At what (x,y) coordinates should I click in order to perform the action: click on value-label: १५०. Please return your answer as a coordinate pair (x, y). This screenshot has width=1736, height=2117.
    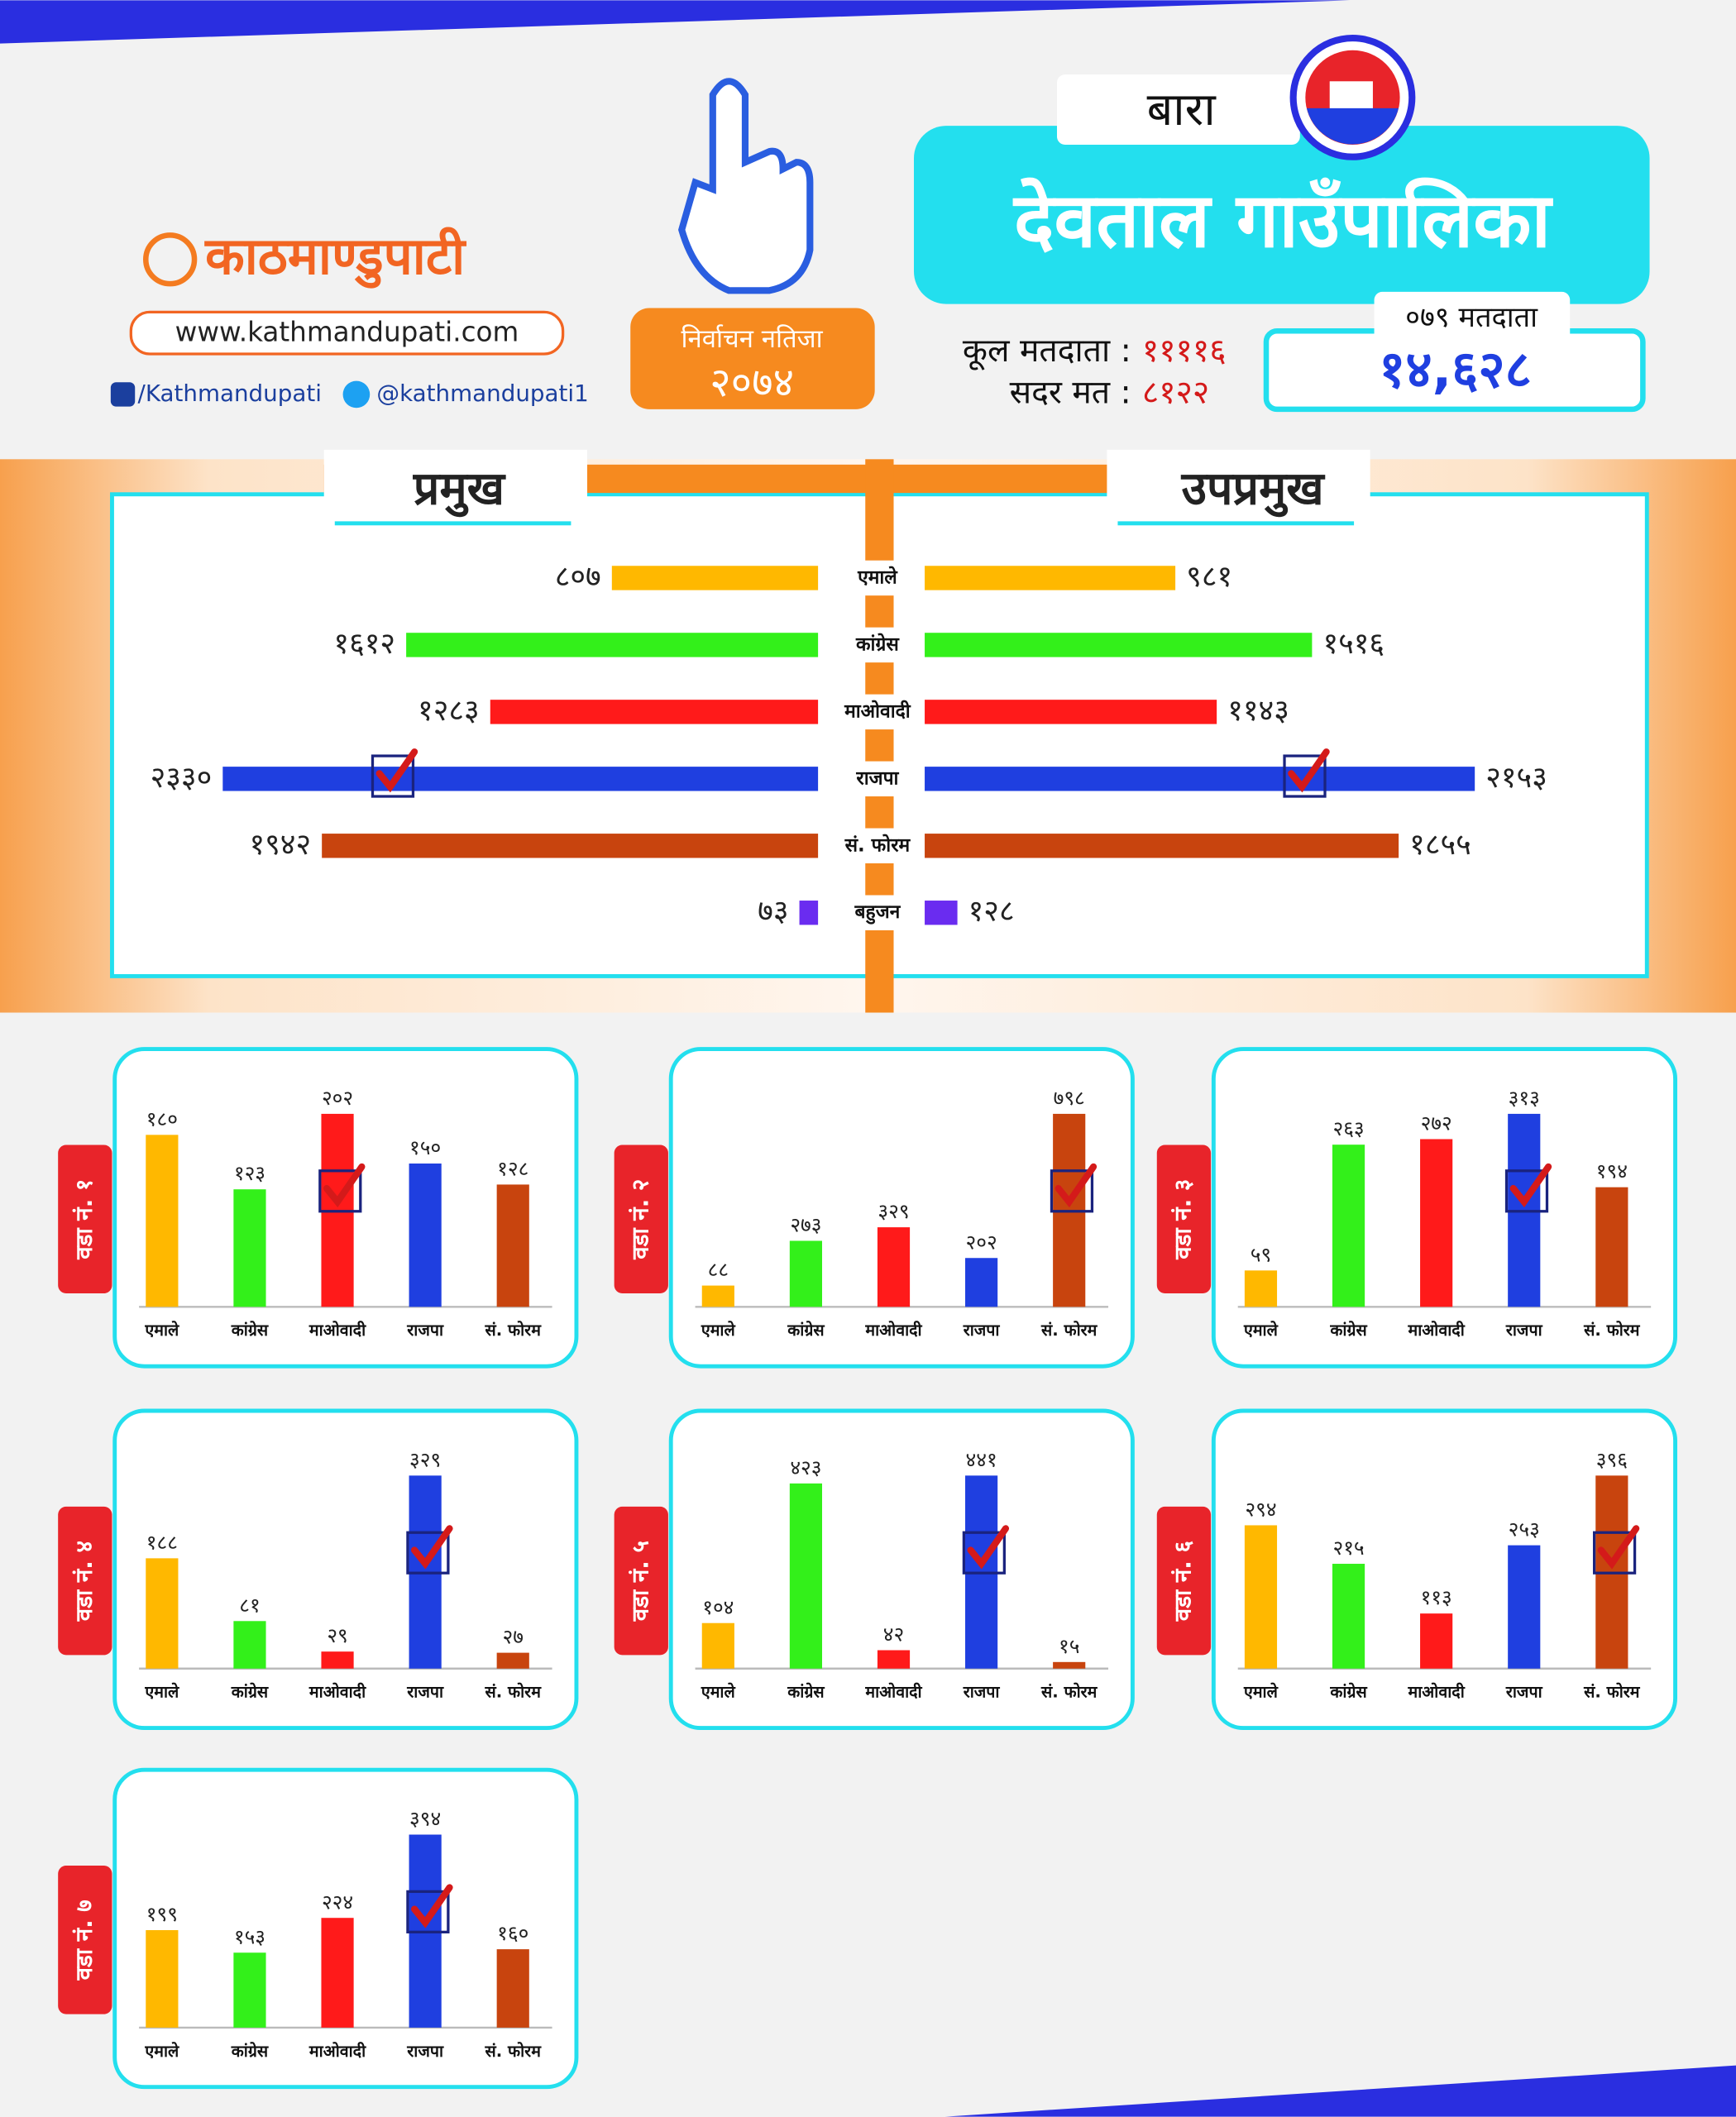
    Looking at the image, I should click on (425, 1147).